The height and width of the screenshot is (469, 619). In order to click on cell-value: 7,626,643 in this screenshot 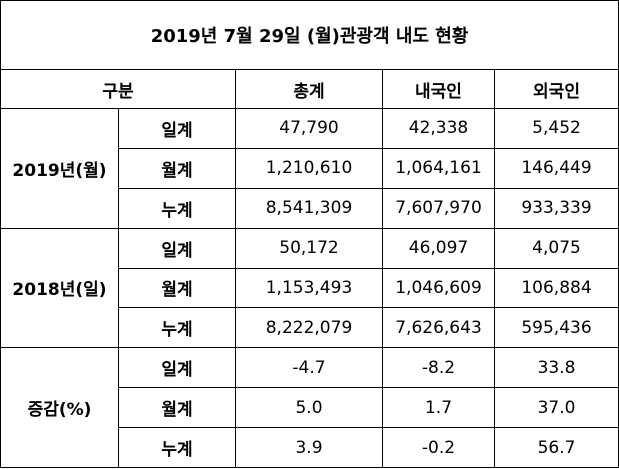, I will do `click(438, 328)`.